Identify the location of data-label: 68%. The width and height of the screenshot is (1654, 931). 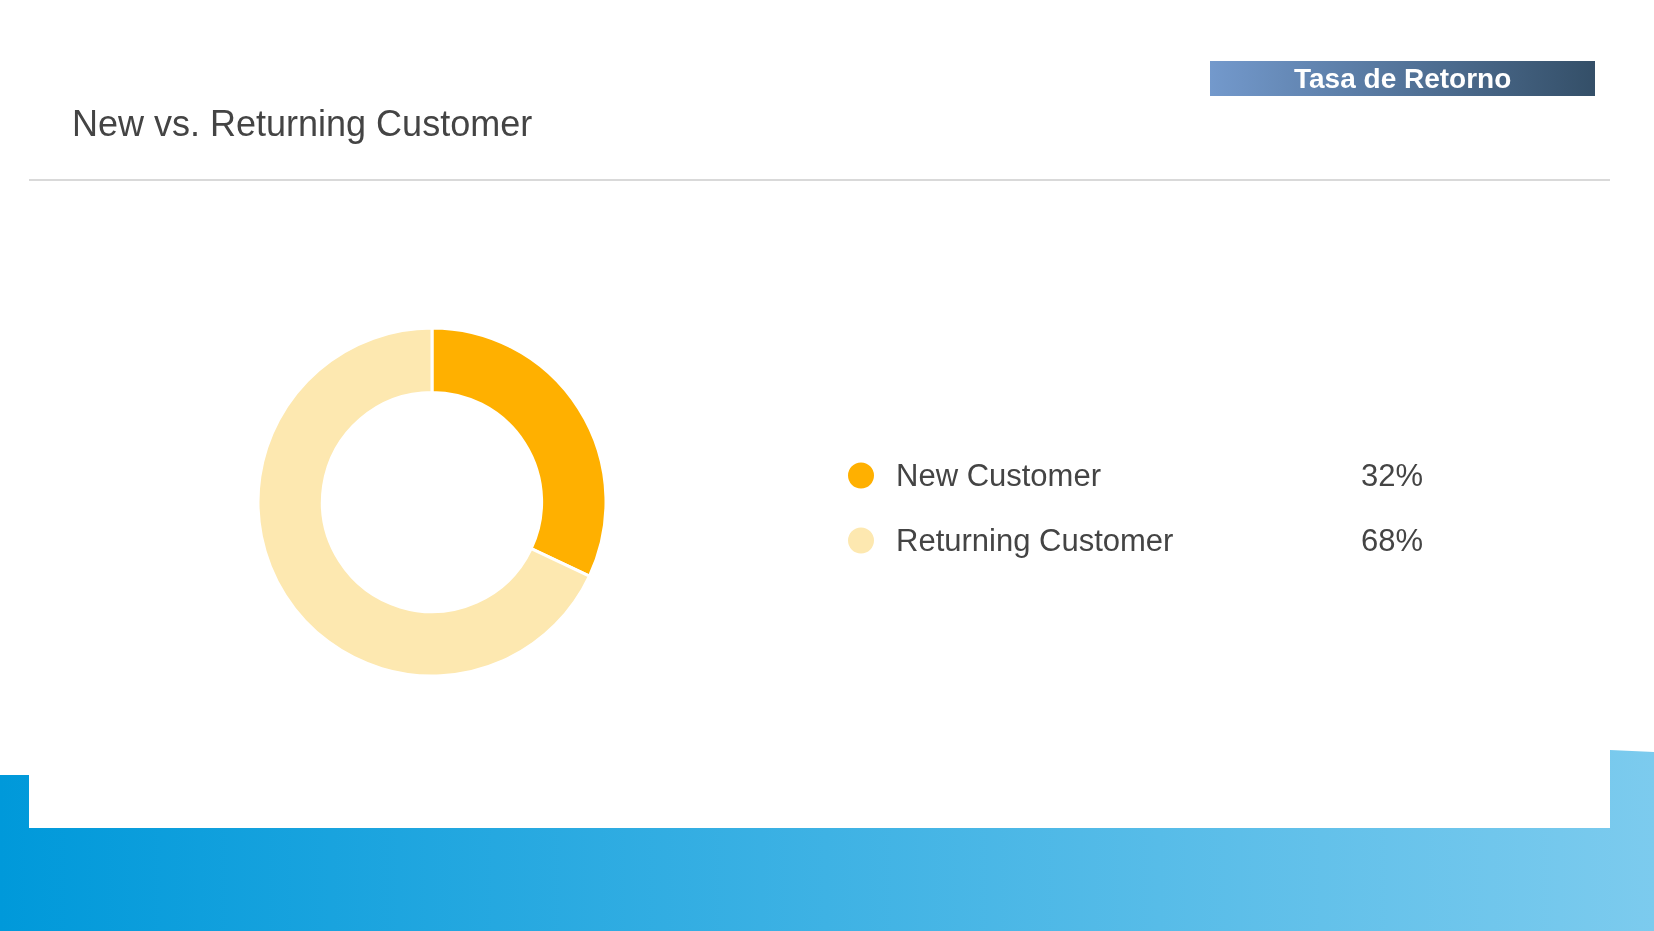
(1392, 540).